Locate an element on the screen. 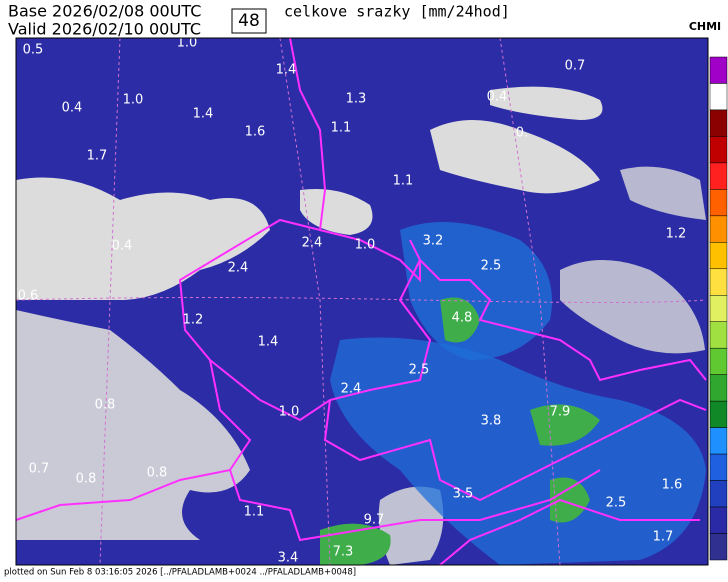 This screenshot has width=728, height=582. logo: CHMI is located at coordinates (705, 26).